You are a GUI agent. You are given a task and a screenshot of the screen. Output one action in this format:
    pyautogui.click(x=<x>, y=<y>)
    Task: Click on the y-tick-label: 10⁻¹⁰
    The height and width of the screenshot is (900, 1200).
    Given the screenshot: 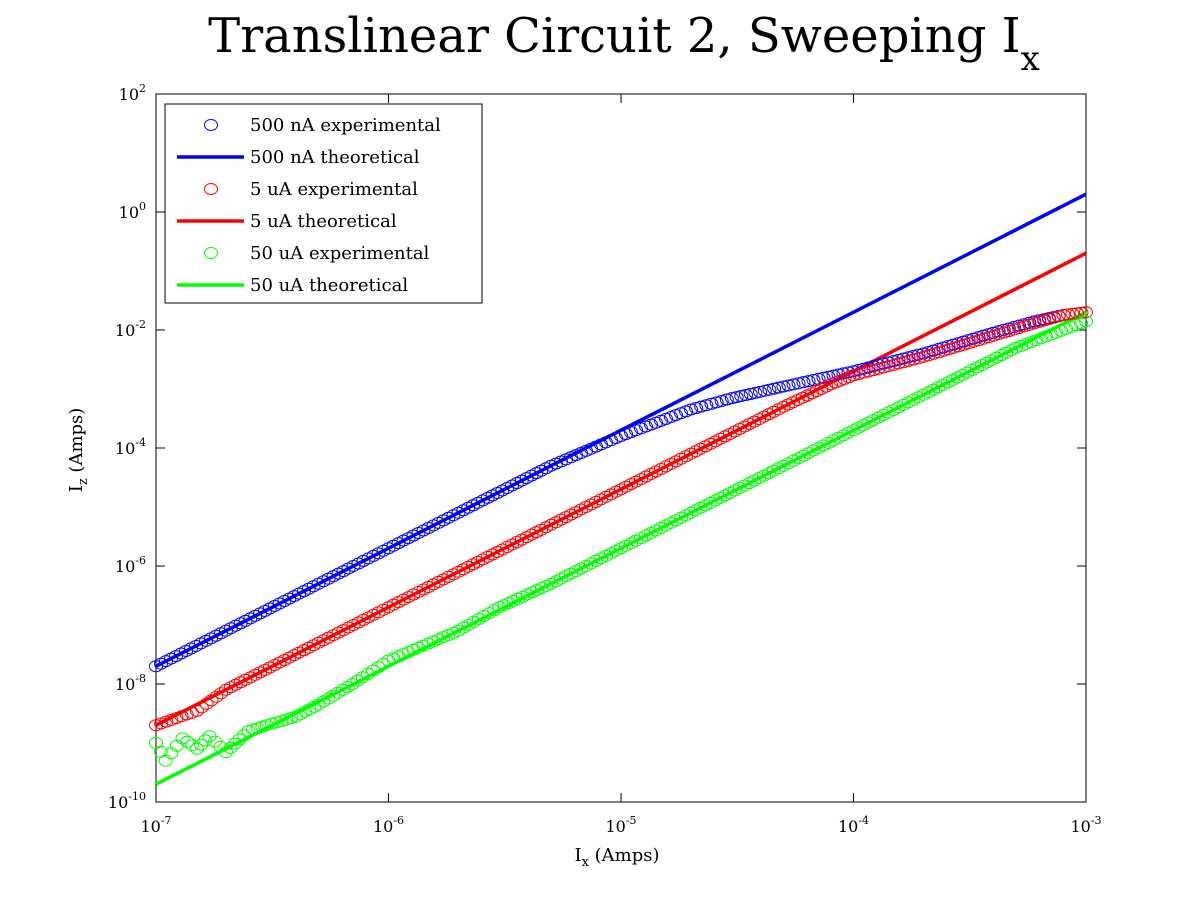 What is the action you would take?
    pyautogui.click(x=127, y=801)
    